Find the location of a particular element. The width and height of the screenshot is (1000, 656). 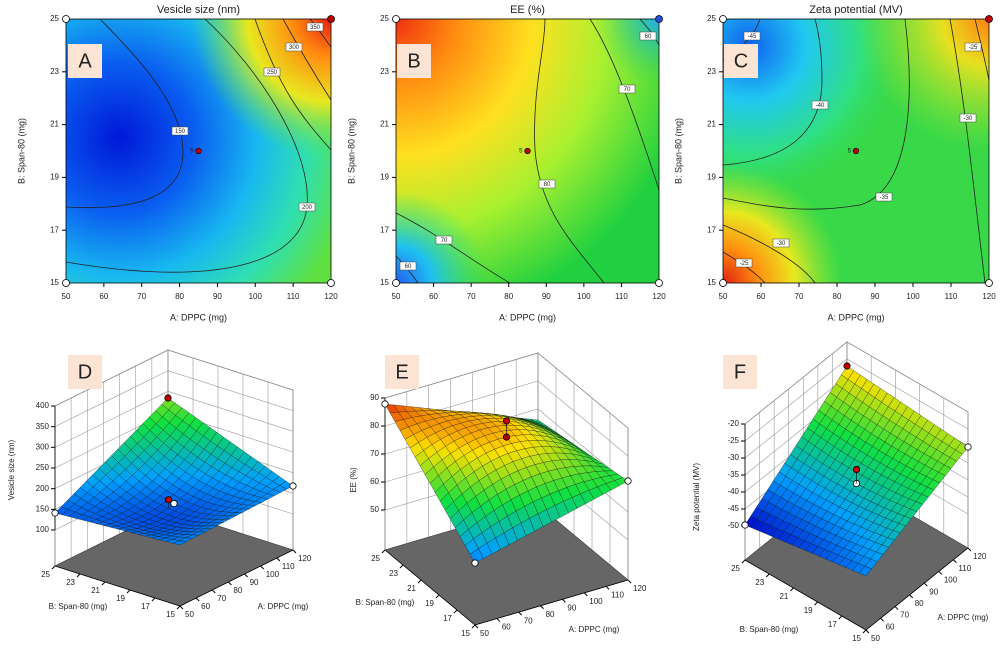

z-tick-label: 300 is located at coordinates (43, 446).